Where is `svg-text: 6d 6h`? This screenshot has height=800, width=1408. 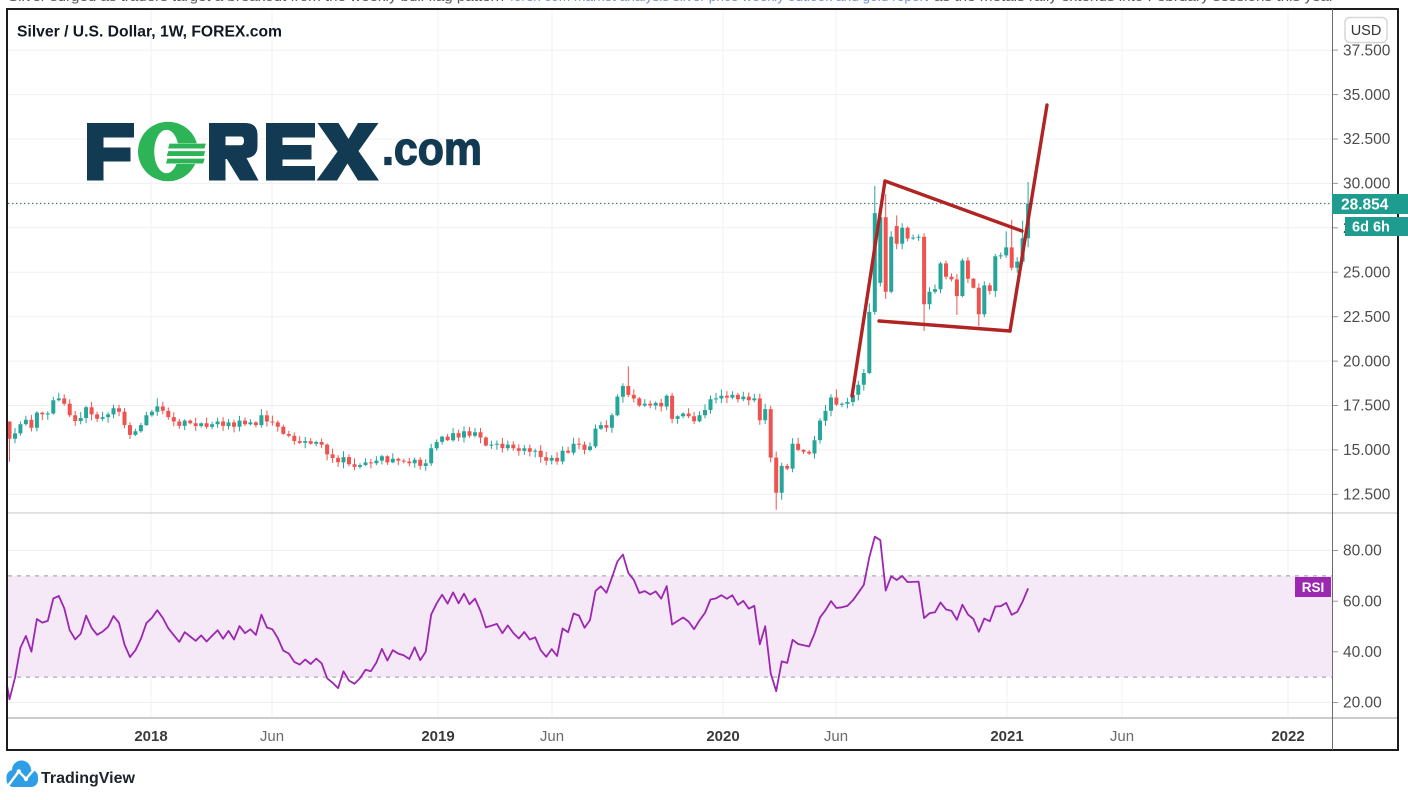 svg-text: 6d 6h is located at coordinates (1371, 228).